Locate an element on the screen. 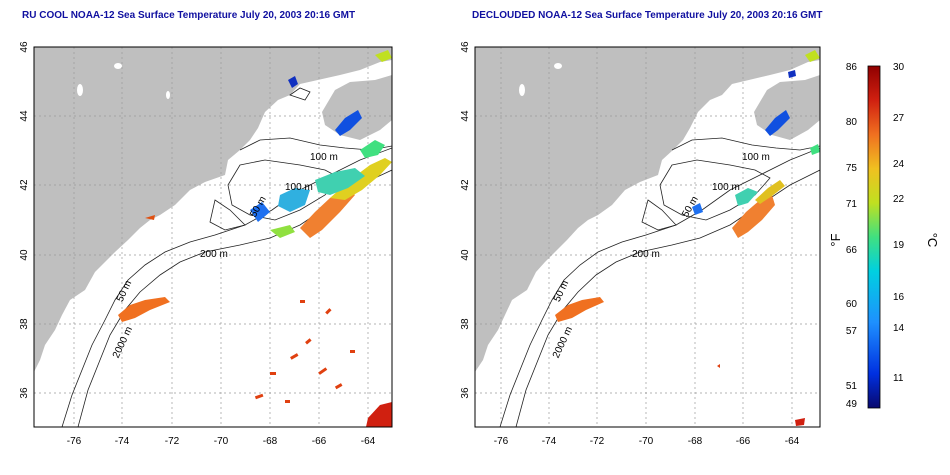 The width and height of the screenshot is (950, 475). colorbar-gradient is located at coordinates (874, 237).